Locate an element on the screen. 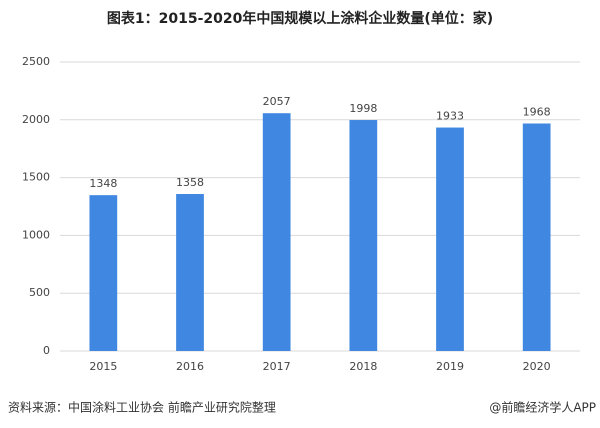  value-label: 1968 is located at coordinates (537, 111).